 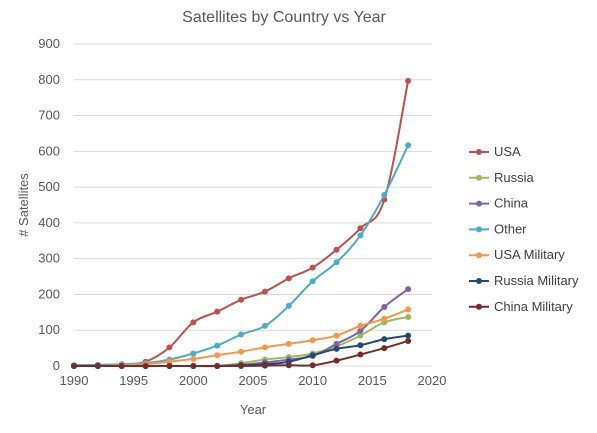 I want to click on data-point-usa-military-2016, so click(x=384, y=318).